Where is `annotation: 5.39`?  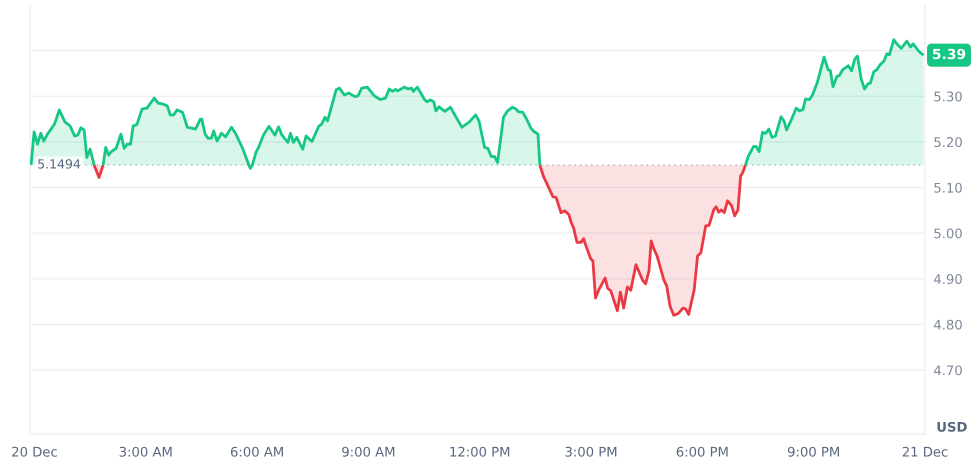
annotation: 5.39 is located at coordinates (949, 54).